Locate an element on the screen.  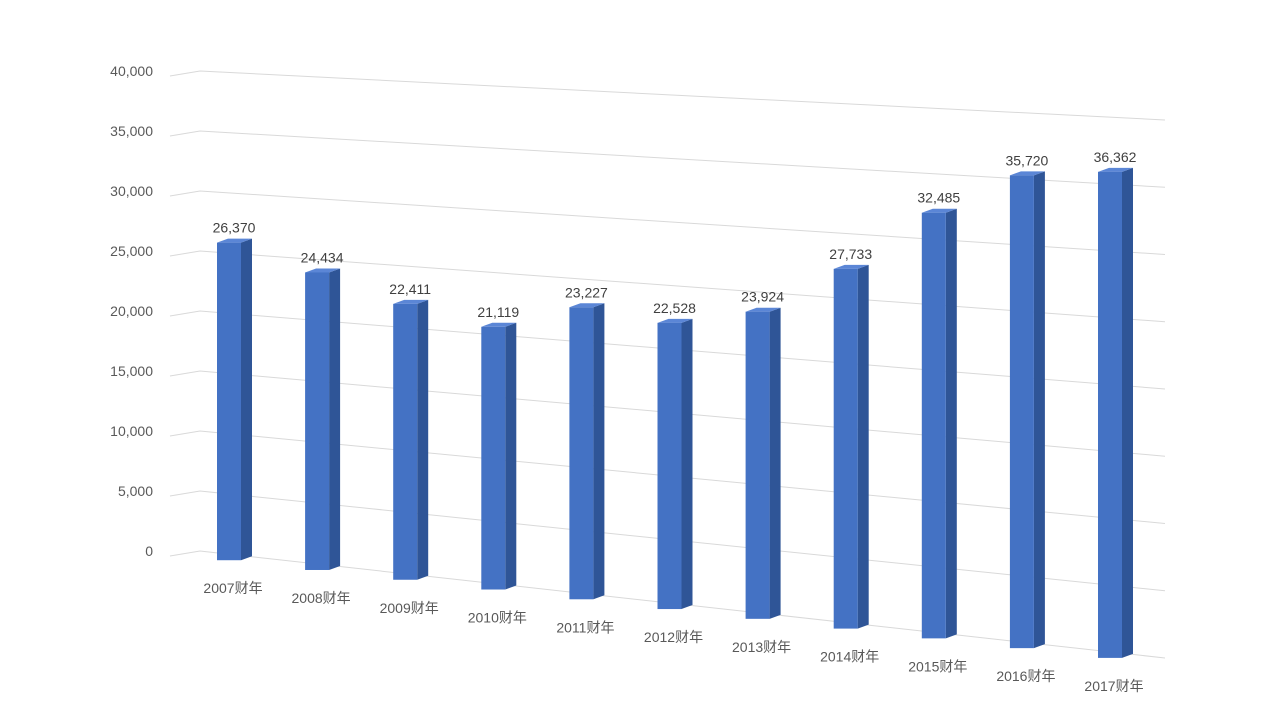
data-label: 36,362 is located at coordinates (1115, 157).